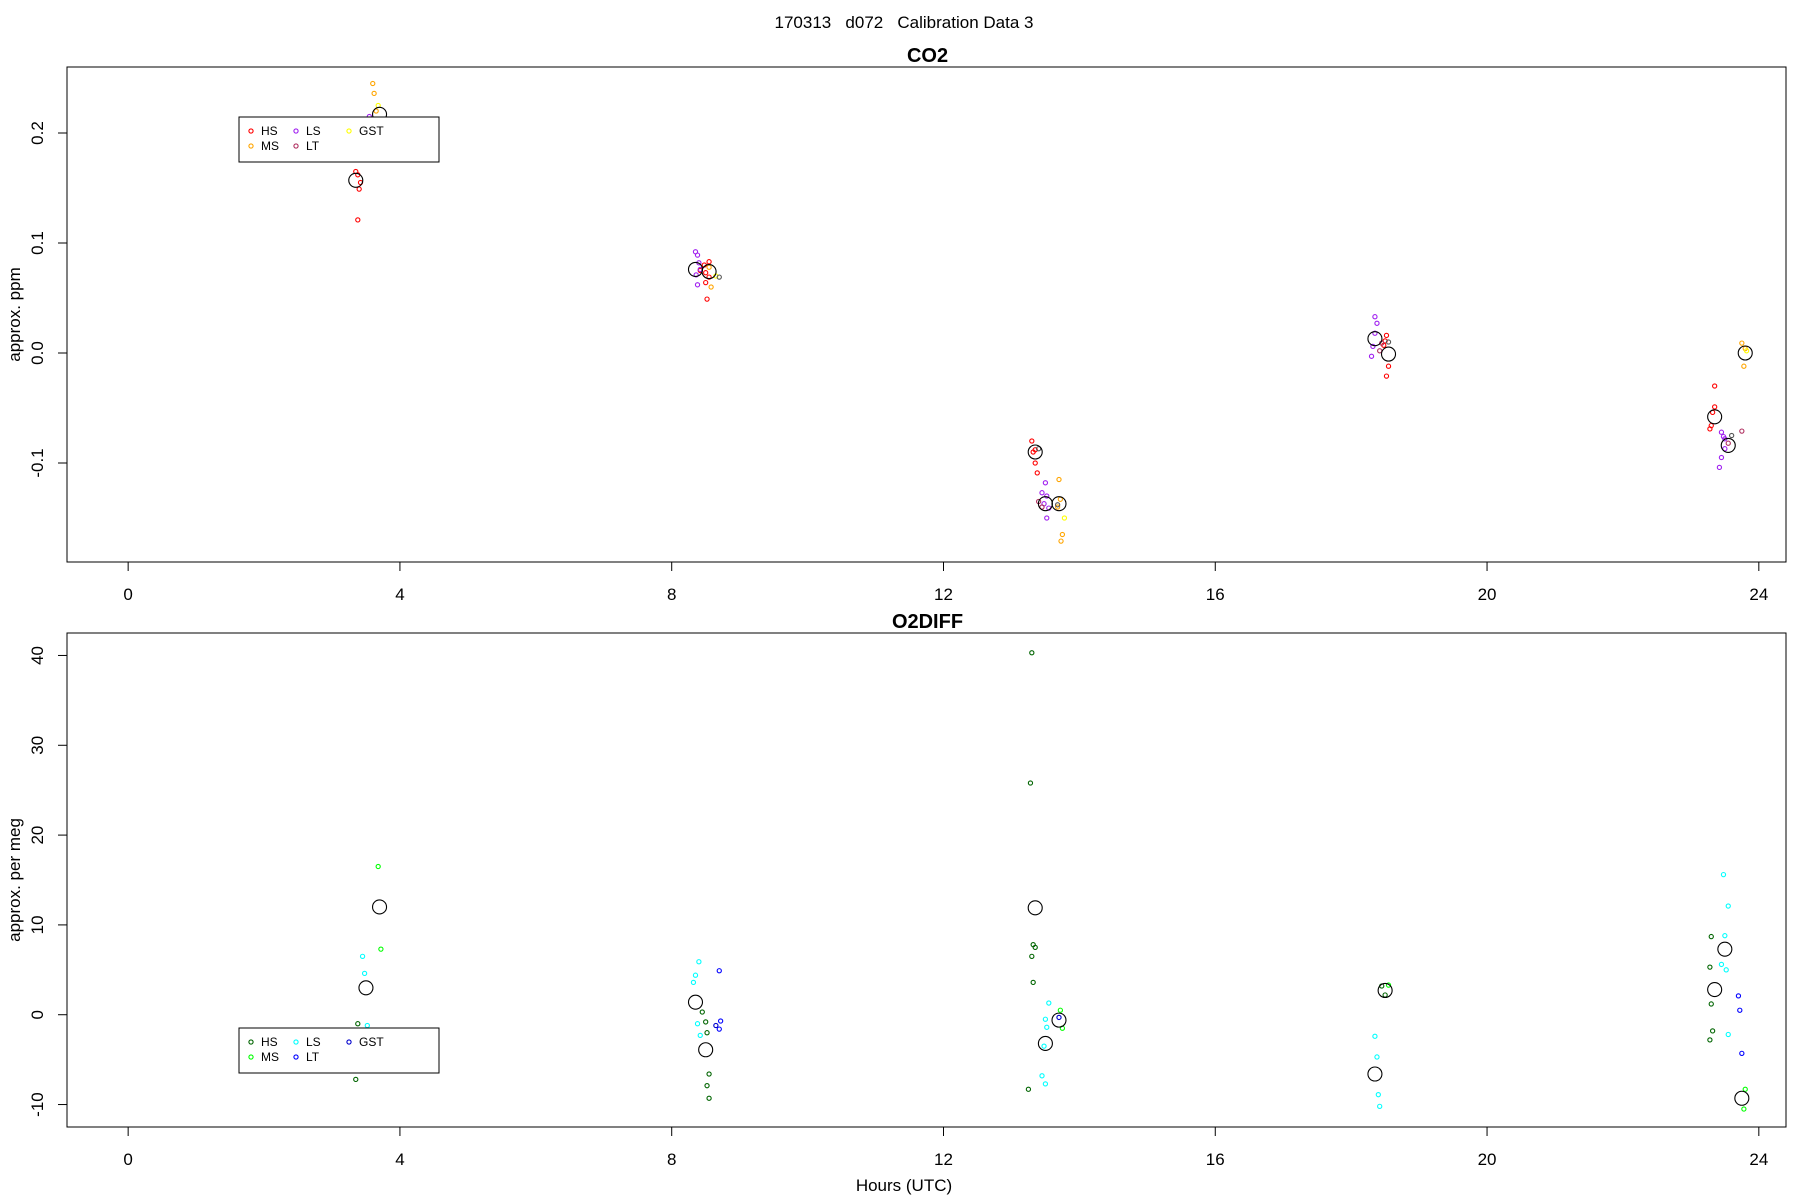 The image size is (1800, 1200). Describe the element at coordinates (927, 56) in the screenshot. I see `panel-title: CO2` at that location.